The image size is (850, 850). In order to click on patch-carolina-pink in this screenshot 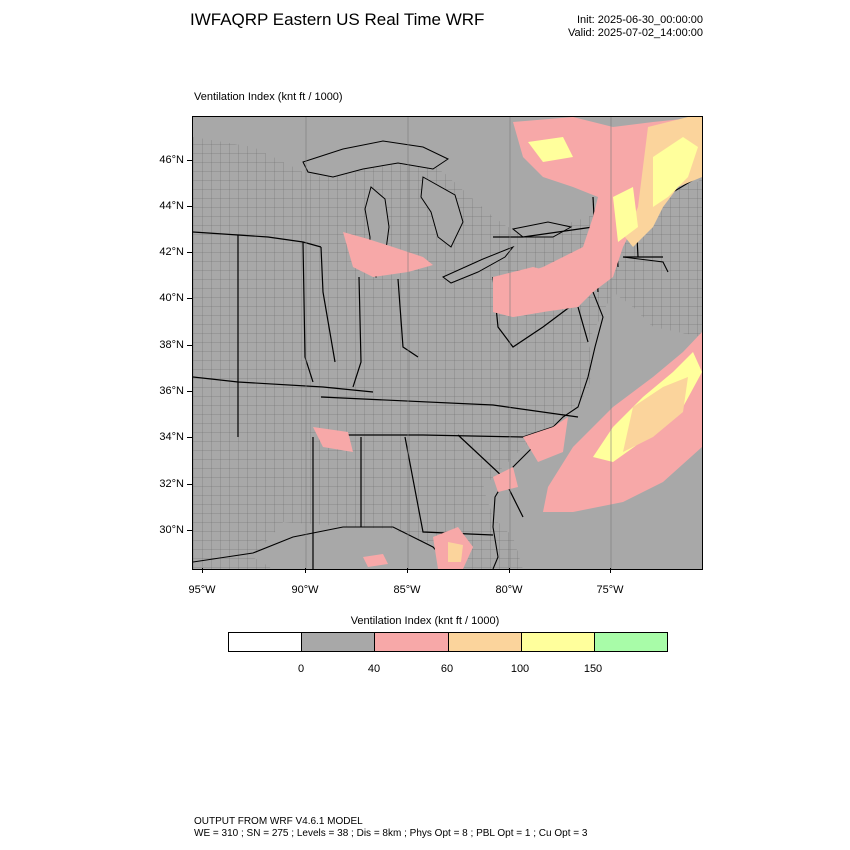, I will do `click(545, 439)`.